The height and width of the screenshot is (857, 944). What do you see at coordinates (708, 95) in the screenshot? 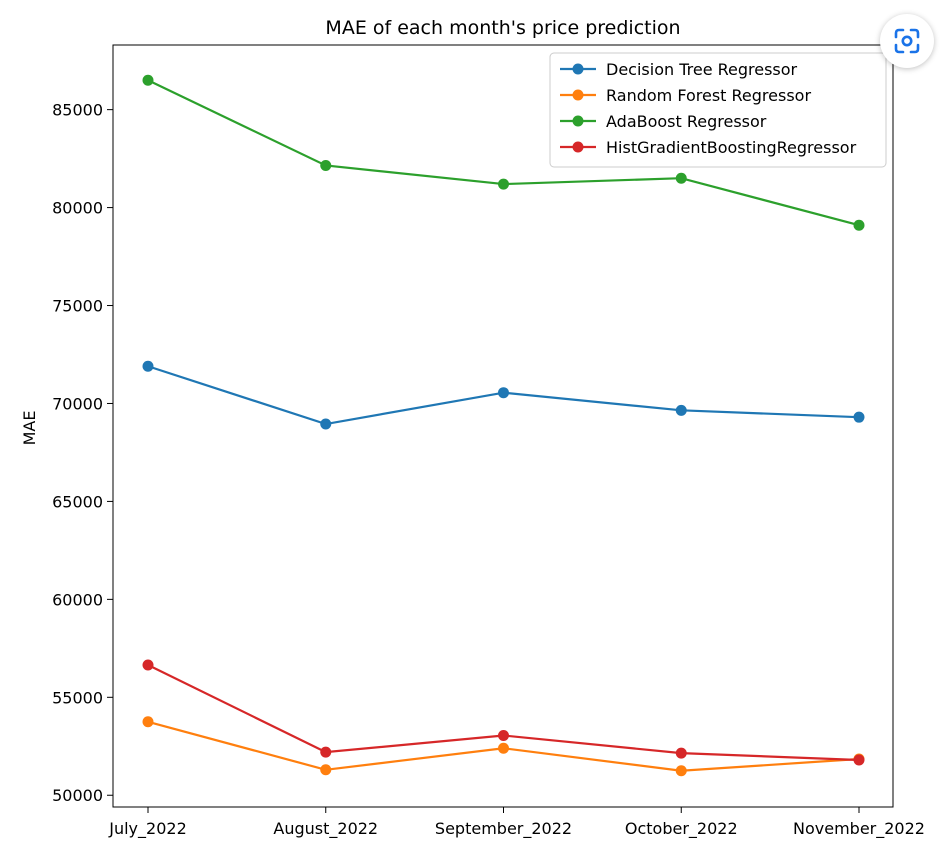
I see `legend-label: Random Forest Regressor` at bounding box center [708, 95].